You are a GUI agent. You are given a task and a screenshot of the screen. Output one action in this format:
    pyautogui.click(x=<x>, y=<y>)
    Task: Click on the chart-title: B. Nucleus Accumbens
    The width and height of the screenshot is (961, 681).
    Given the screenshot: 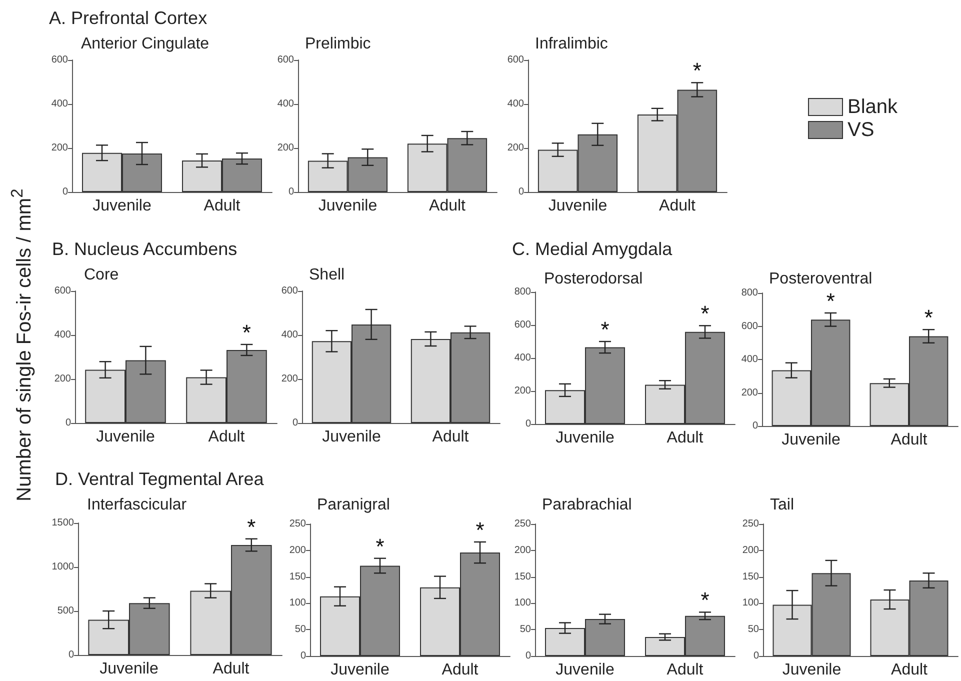 What is the action you would take?
    pyautogui.click(x=145, y=249)
    